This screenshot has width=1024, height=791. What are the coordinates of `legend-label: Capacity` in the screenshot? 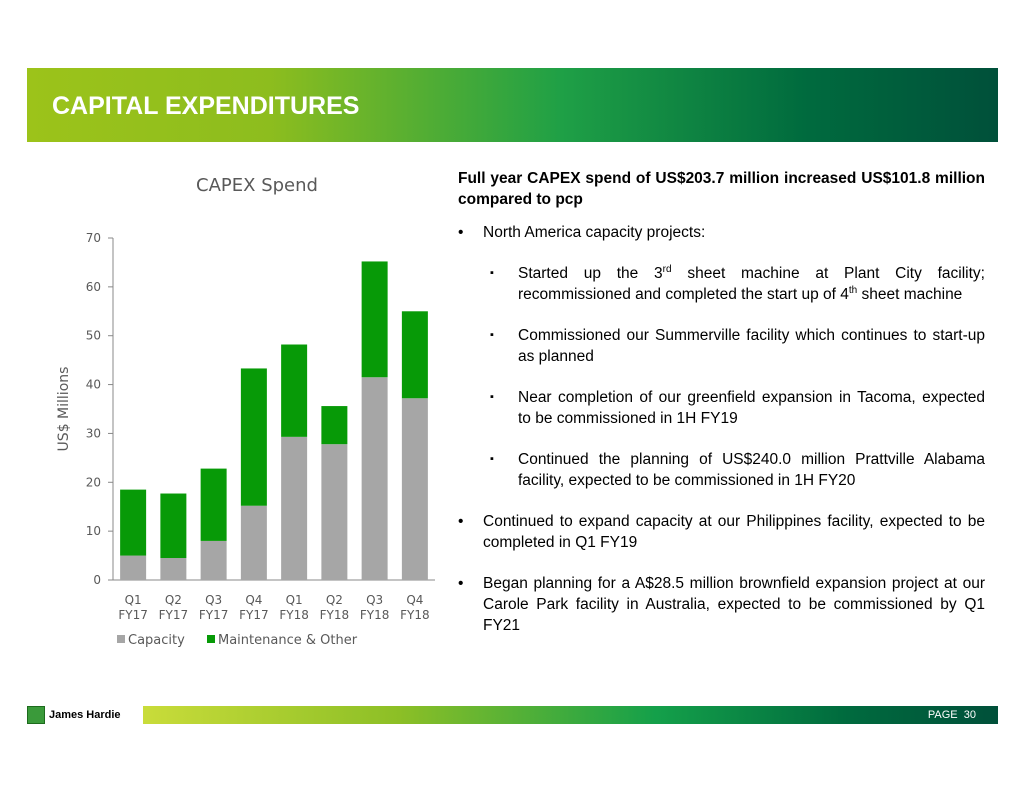 It's located at (156, 640).